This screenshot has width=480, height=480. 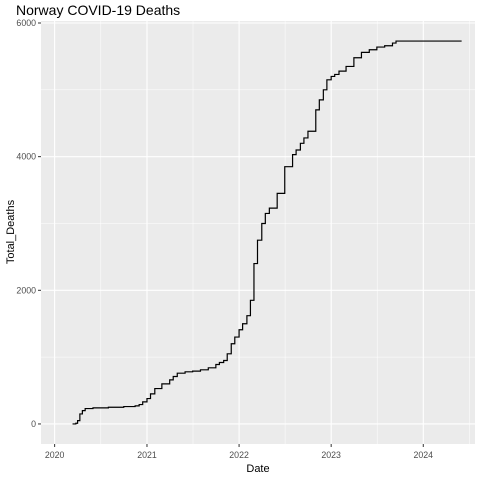 What do you see at coordinates (26, 290) in the screenshot?
I see `y-tick-label: 2000` at bounding box center [26, 290].